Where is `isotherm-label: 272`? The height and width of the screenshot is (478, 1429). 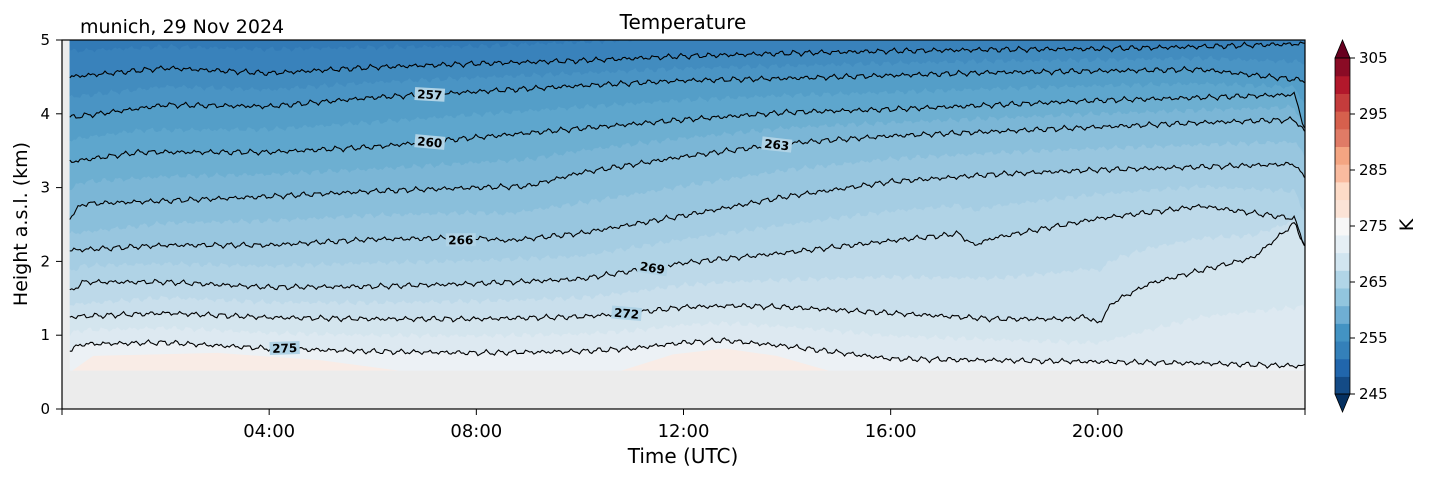
isotherm-label: 272 is located at coordinates (626, 314).